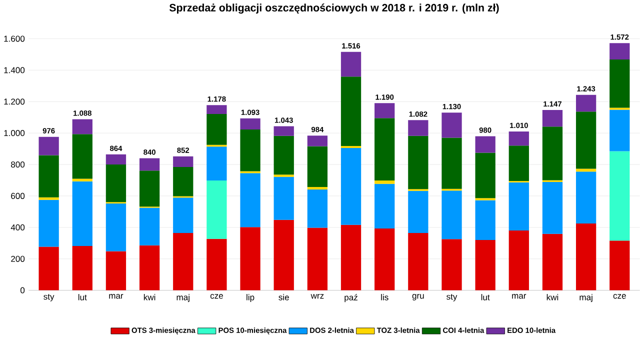 The width and height of the screenshot is (640, 339). What do you see at coordinates (18, 259) in the screenshot?
I see `y-tick-label: 200` at bounding box center [18, 259].